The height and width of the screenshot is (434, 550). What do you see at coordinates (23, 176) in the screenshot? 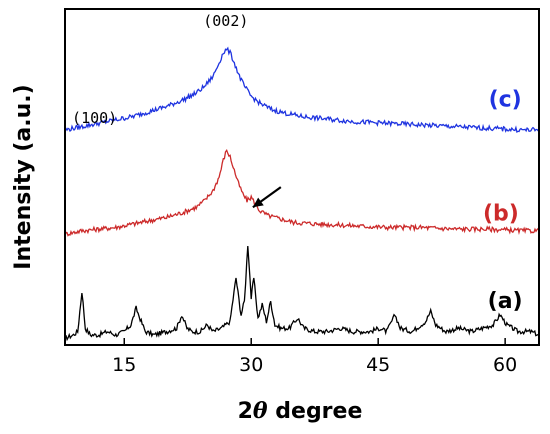
I see `y-axis-label: Intensity (a.u.)` at bounding box center [23, 176].